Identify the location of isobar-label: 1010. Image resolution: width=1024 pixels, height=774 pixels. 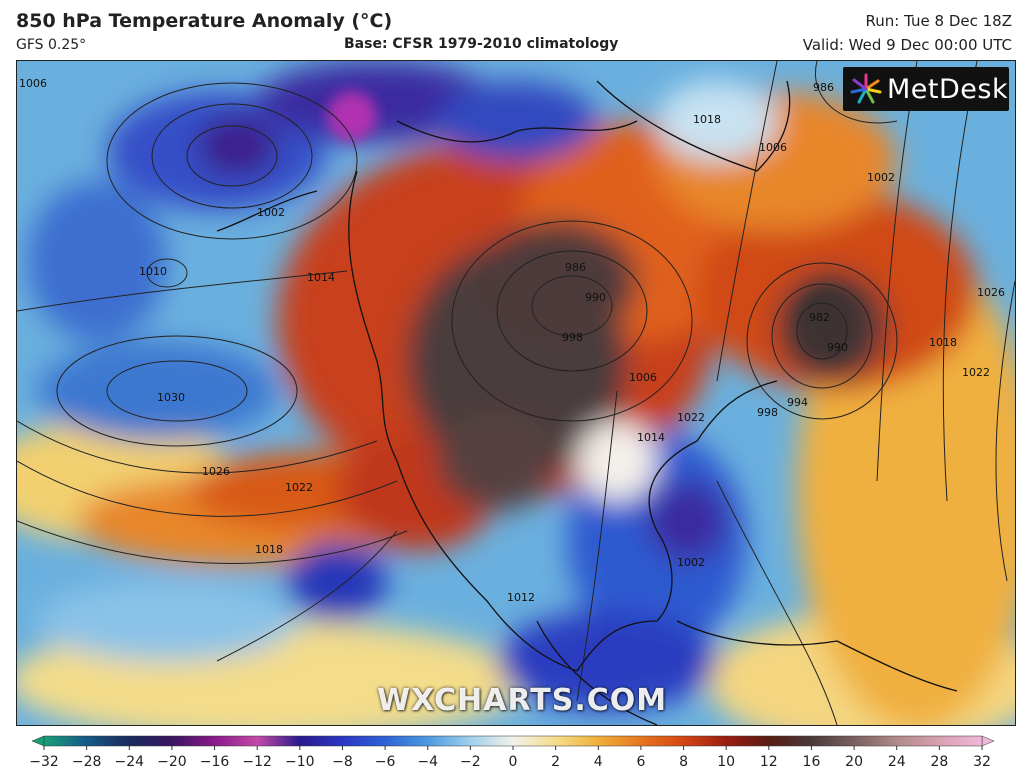
(153, 271).